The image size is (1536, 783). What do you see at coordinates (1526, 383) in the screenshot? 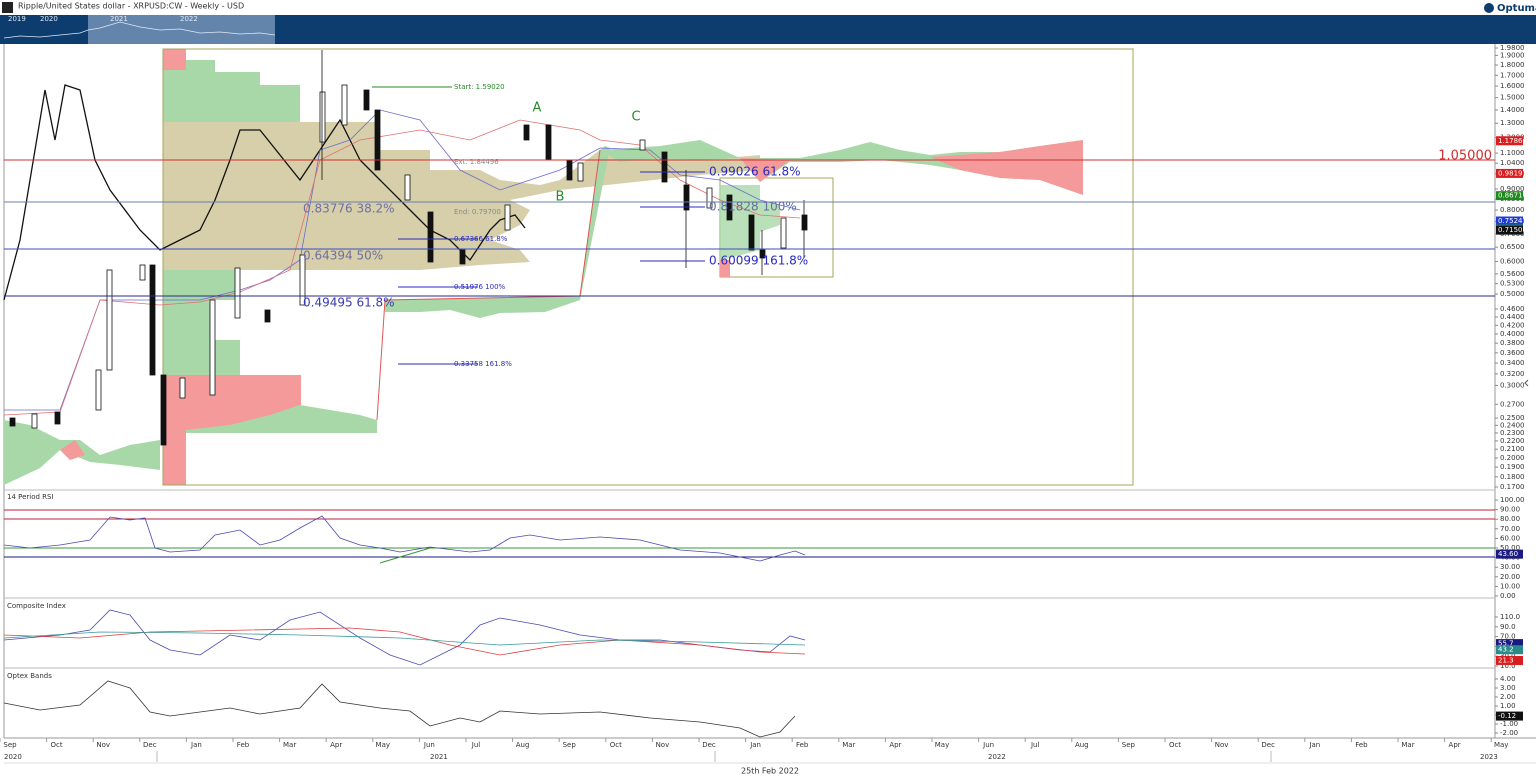
I see `collapse-handle` at bounding box center [1526, 383].